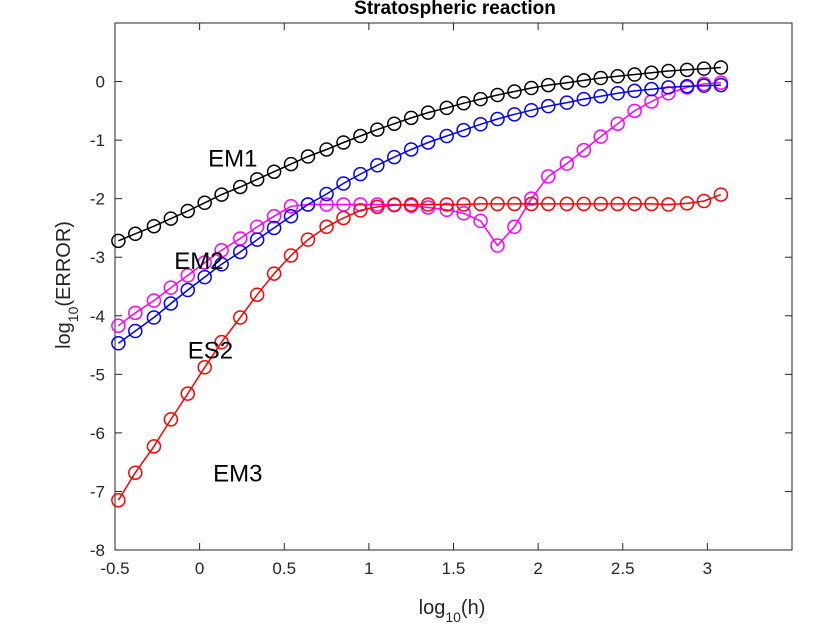 This screenshot has height=630, width=840. I want to click on x-tick-label: 2, so click(537, 568).